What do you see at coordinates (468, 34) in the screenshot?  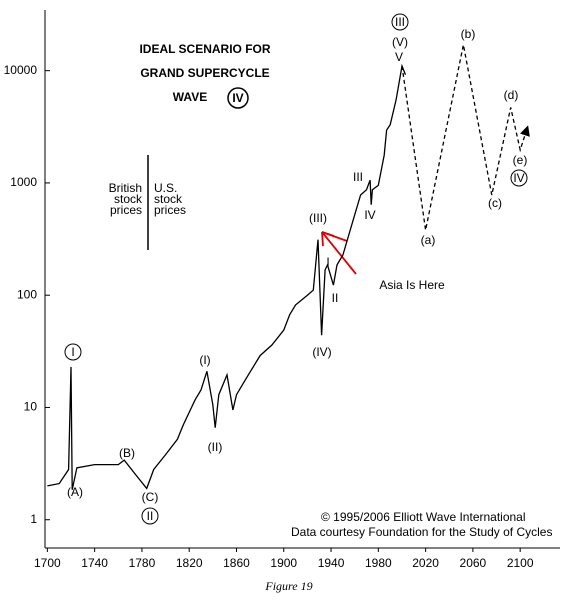 I see `wave-label: (b)` at bounding box center [468, 34].